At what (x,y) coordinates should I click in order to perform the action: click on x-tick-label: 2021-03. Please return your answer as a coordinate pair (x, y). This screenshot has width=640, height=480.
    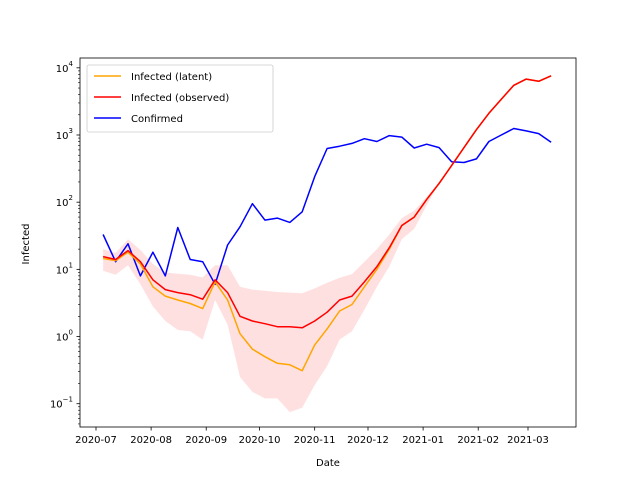
    Looking at the image, I should click on (528, 440).